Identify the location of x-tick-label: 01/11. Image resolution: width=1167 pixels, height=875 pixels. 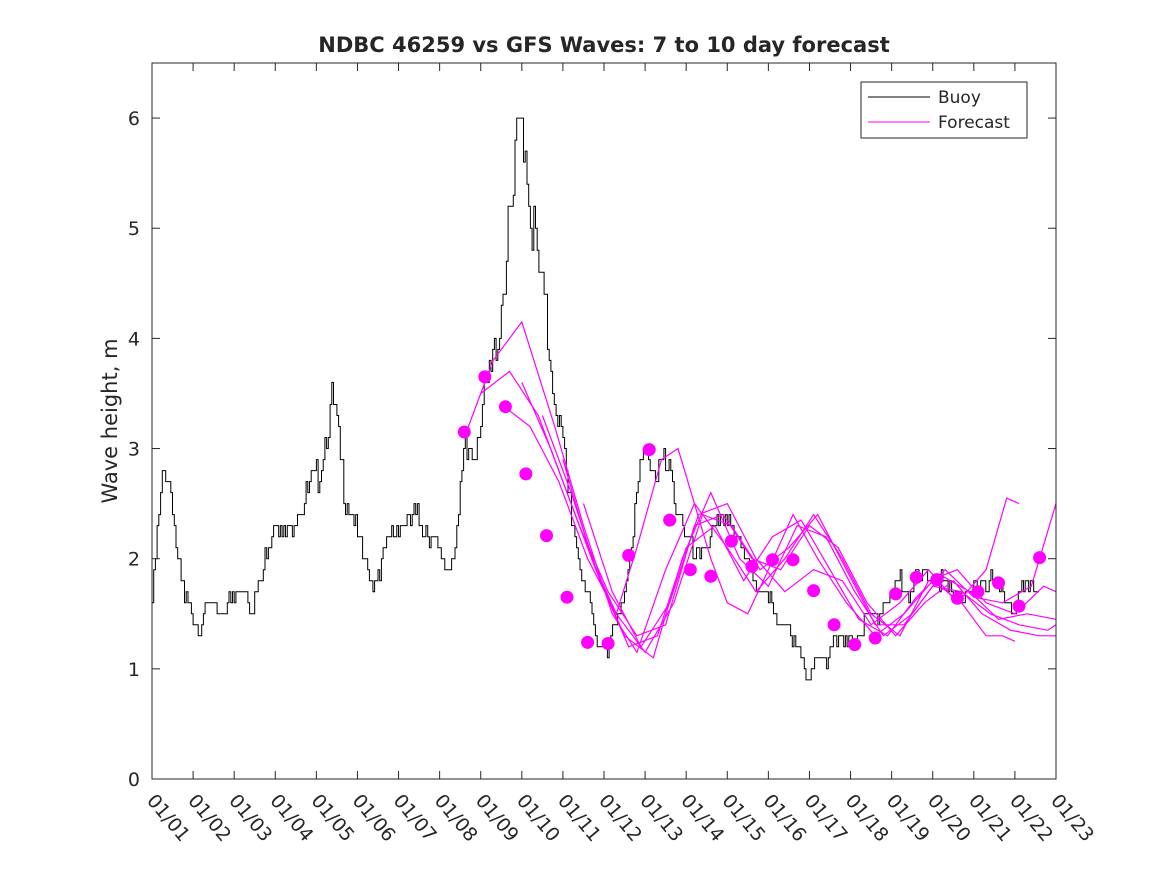
(579, 818).